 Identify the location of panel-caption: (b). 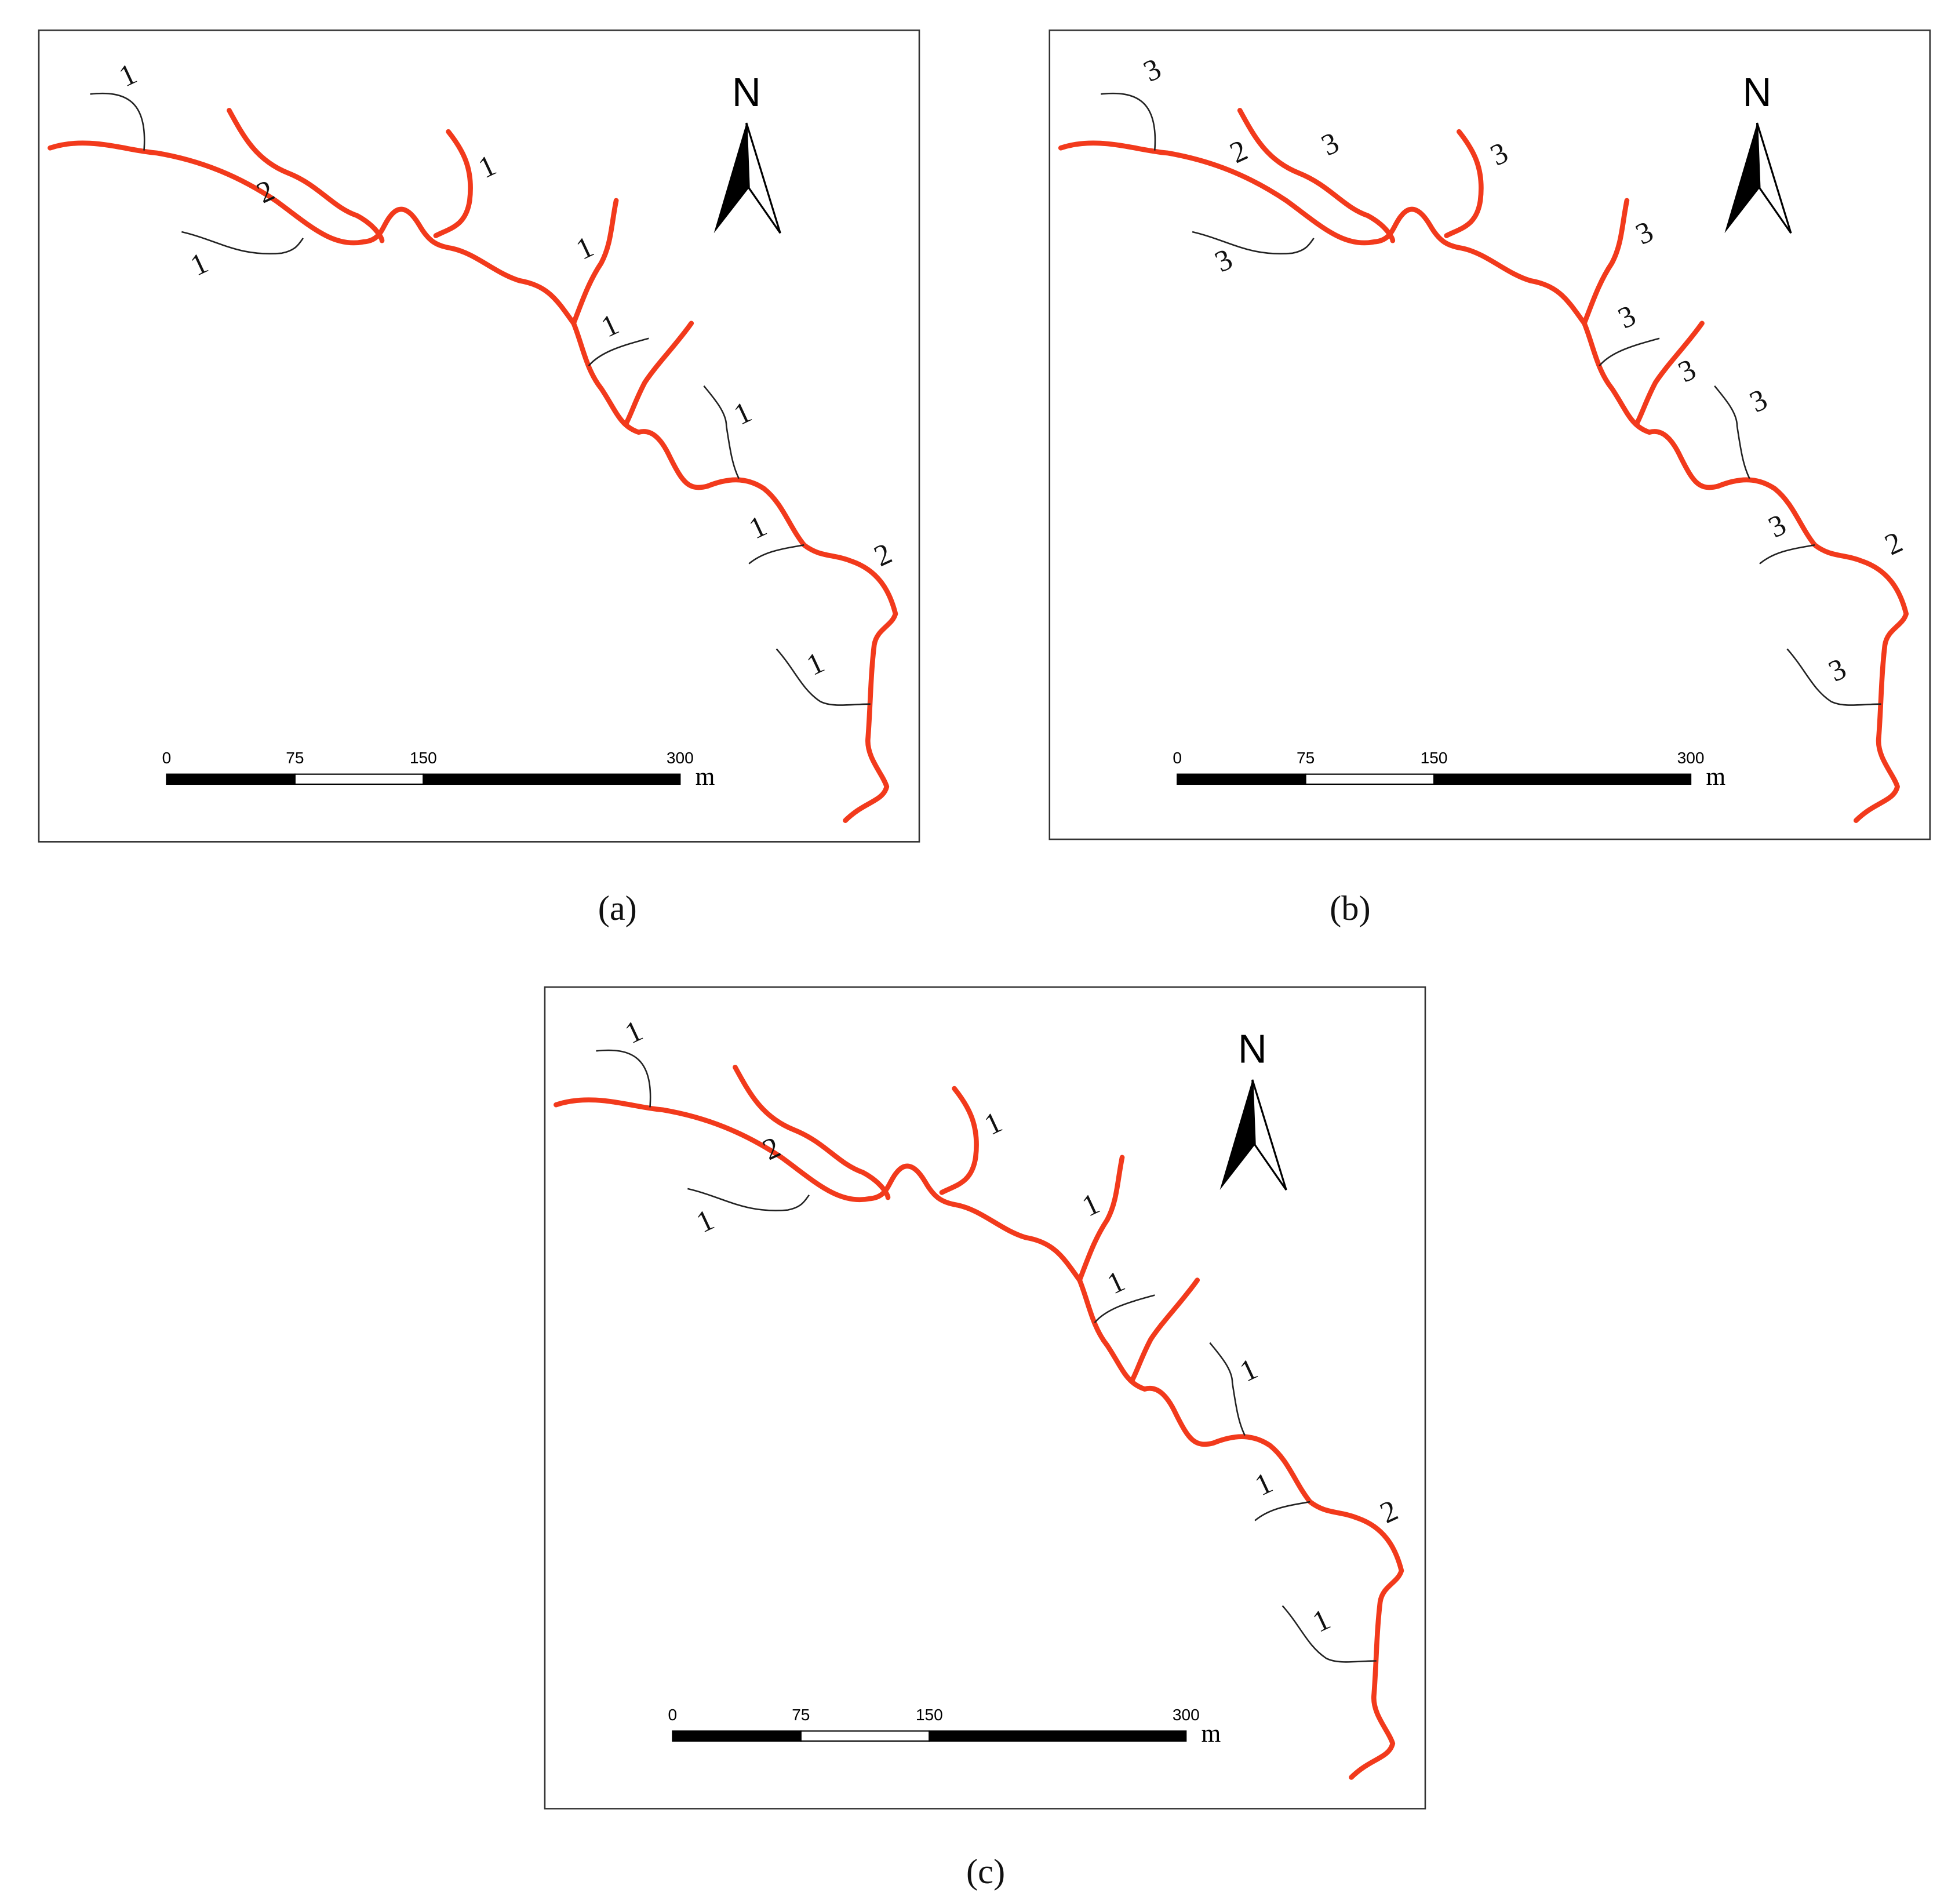
(1350, 908).